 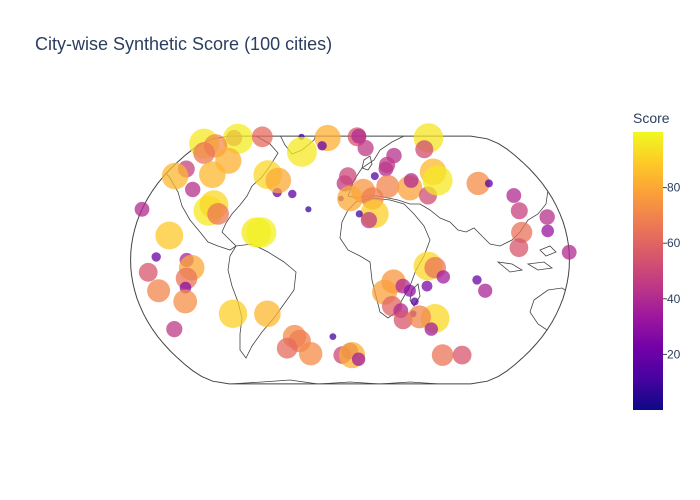 I want to click on colorbar-title: Score, so click(x=651, y=118).